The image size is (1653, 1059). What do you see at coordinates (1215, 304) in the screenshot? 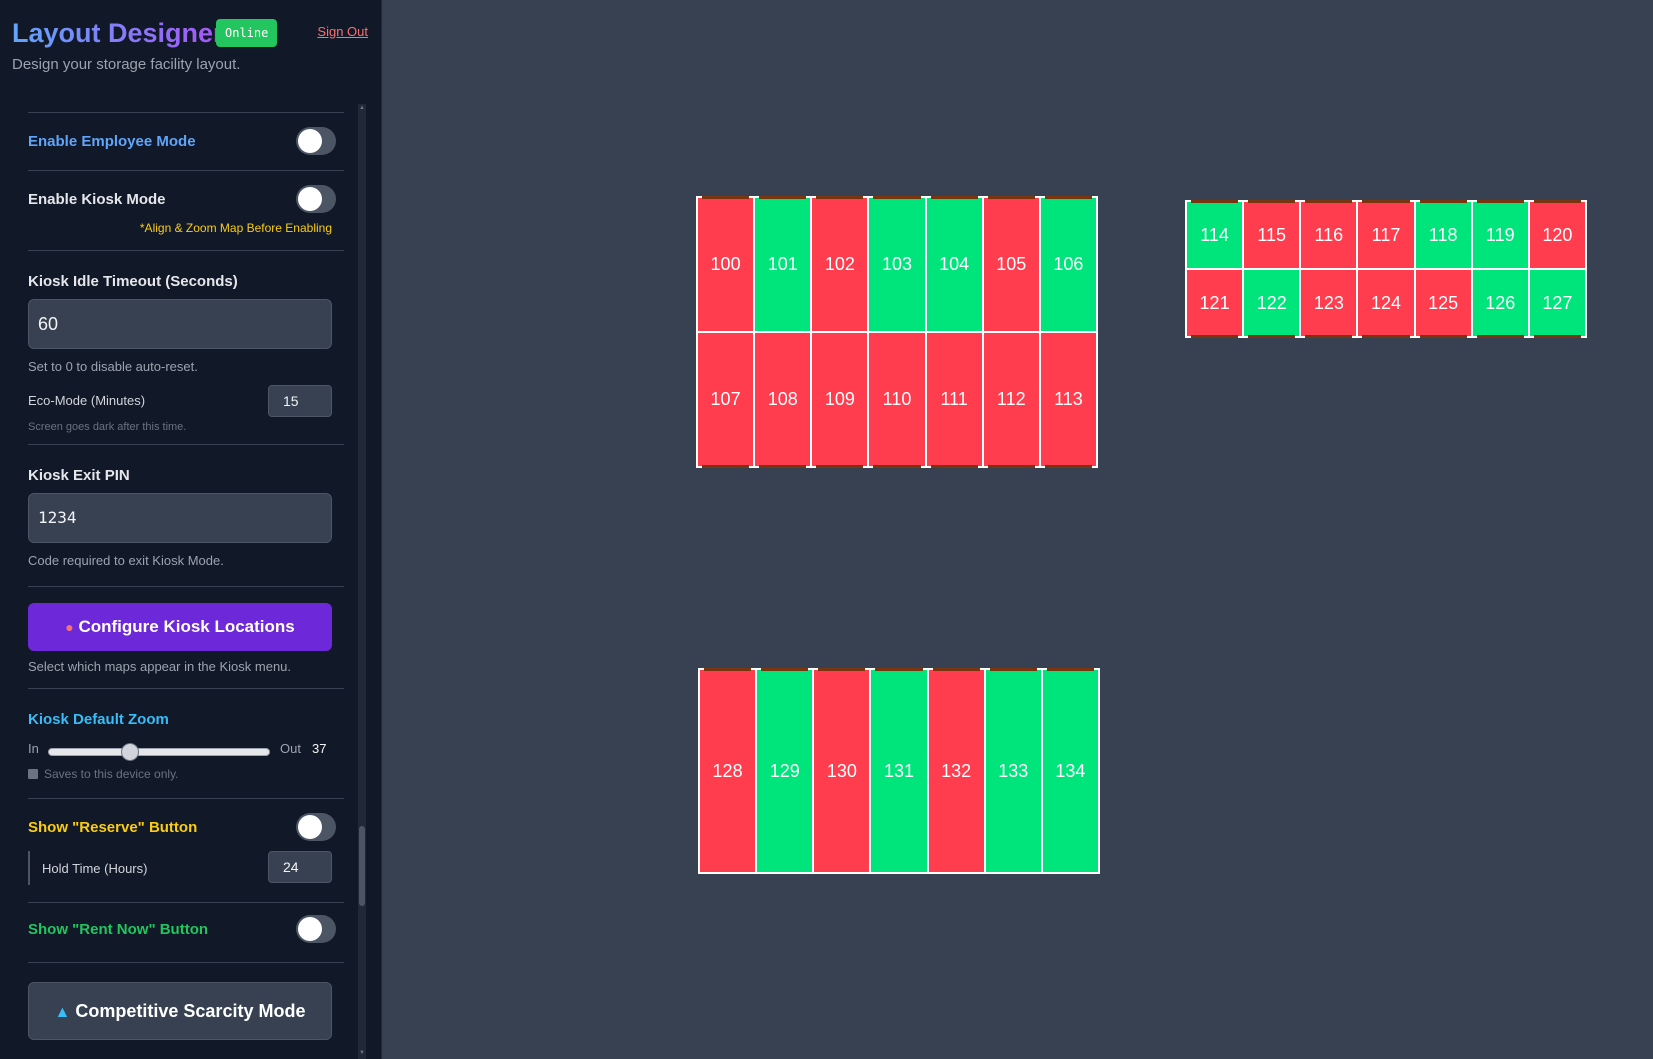
I see `storage-unit: 121` at bounding box center [1215, 304].